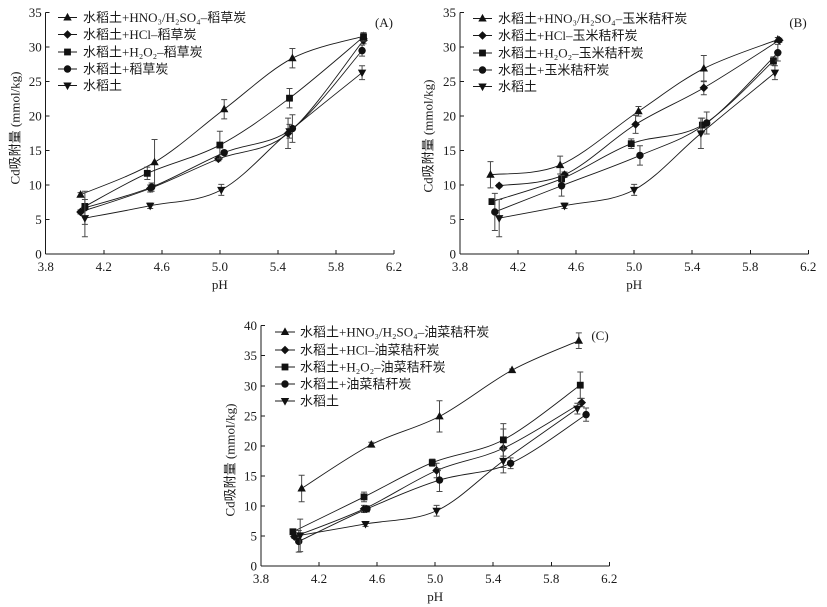 The width and height of the screenshot is (827, 607). Describe the element at coordinates (357, 350) in the screenshot. I see `legend-item: 水稻土+HCl–油菜秸秆炭` at that location.